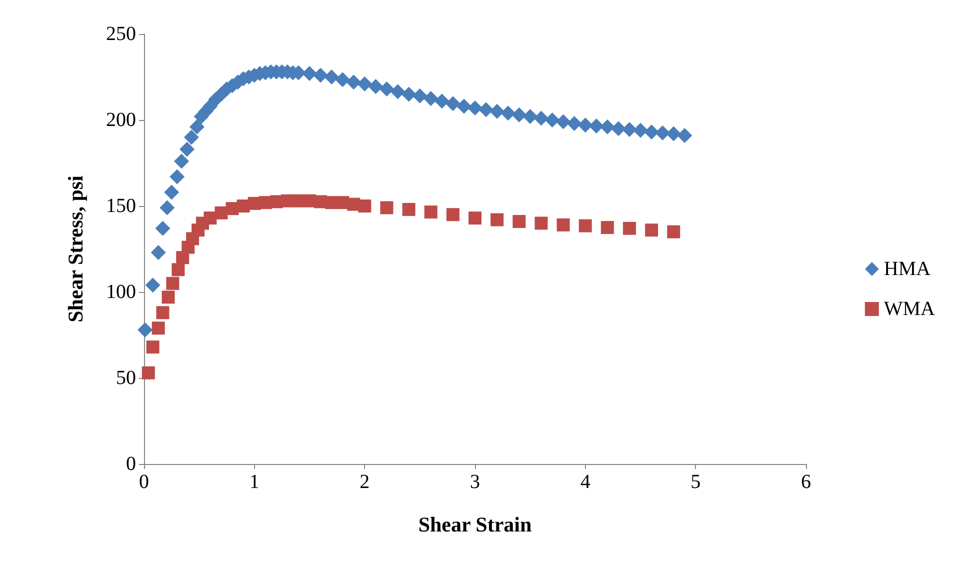 The image size is (958, 578). What do you see at coordinates (908, 269) in the screenshot?
I see `legend-label: HMA` at bounding box center [908, 269].